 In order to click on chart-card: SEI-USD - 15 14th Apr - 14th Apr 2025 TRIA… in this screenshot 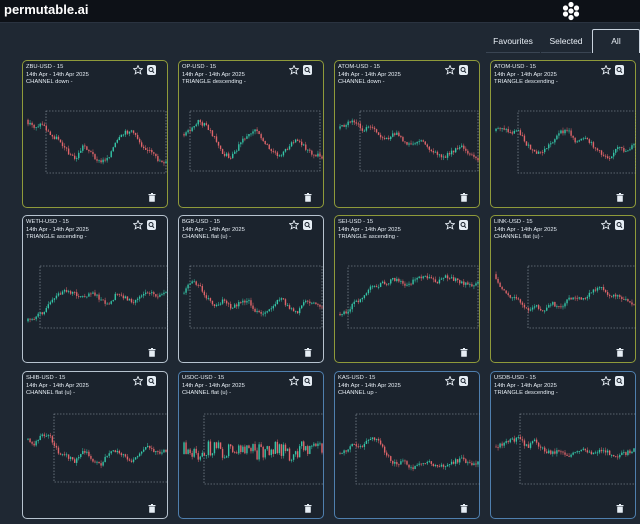, I will do `click(407, 289)`.